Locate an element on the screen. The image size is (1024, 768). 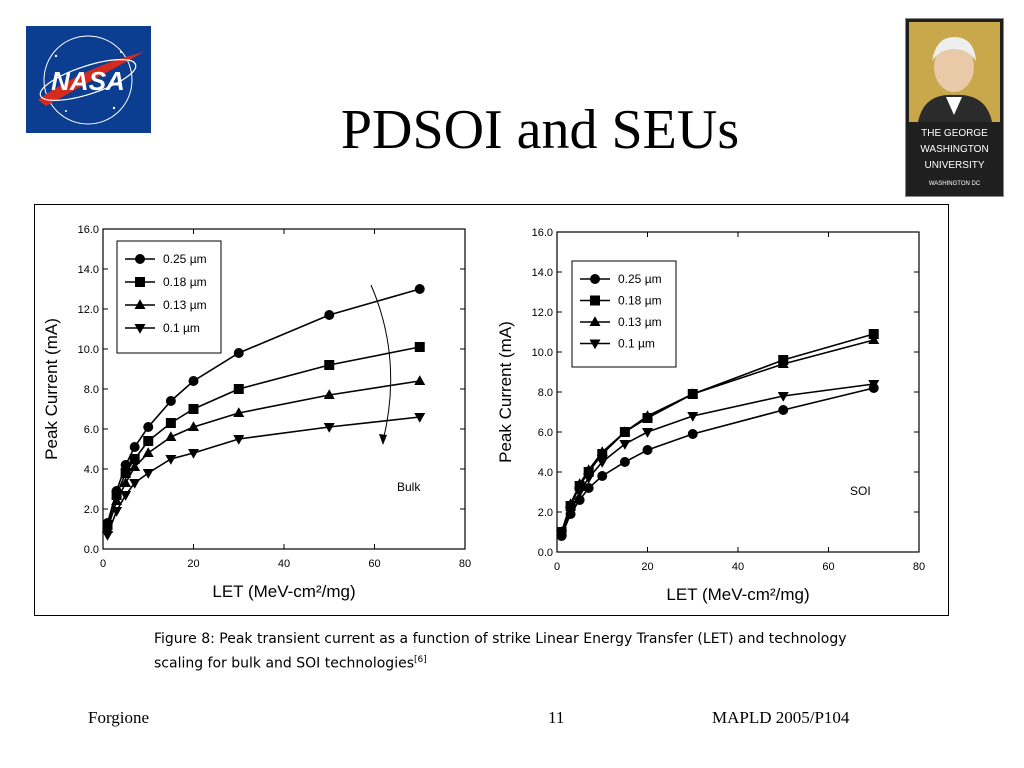
scaling-arrow-head is located at coordinates (383, 439).